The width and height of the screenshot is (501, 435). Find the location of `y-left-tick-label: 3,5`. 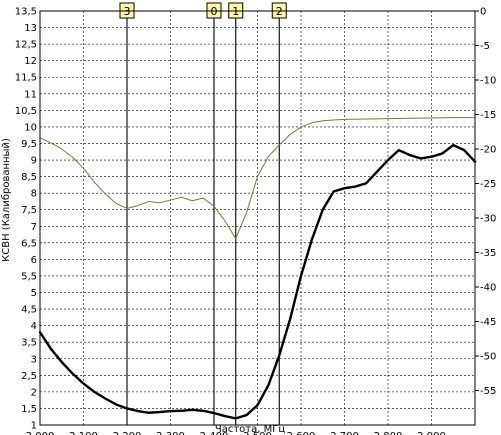

y-left-tick-label: 3,5 is located at coordinates (29, 343).